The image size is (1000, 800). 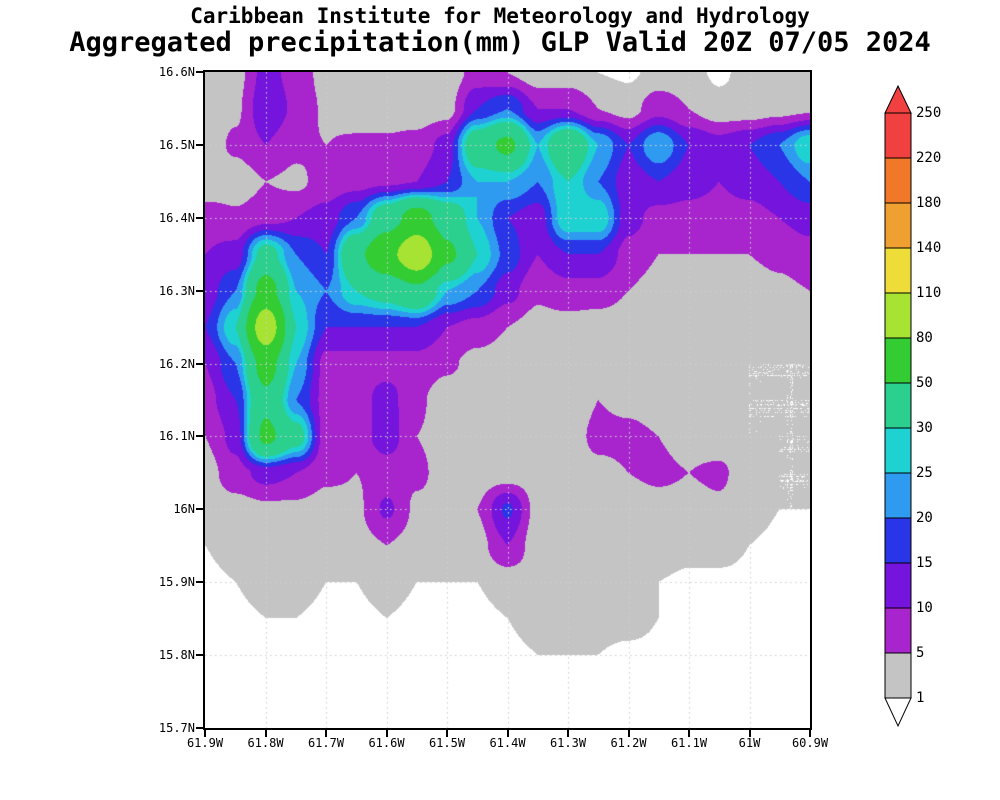 What do you see at coordinates (920, 698) in the screenshot?
I see `colorbar-level-label: 1` at bounding box center [920, 698].